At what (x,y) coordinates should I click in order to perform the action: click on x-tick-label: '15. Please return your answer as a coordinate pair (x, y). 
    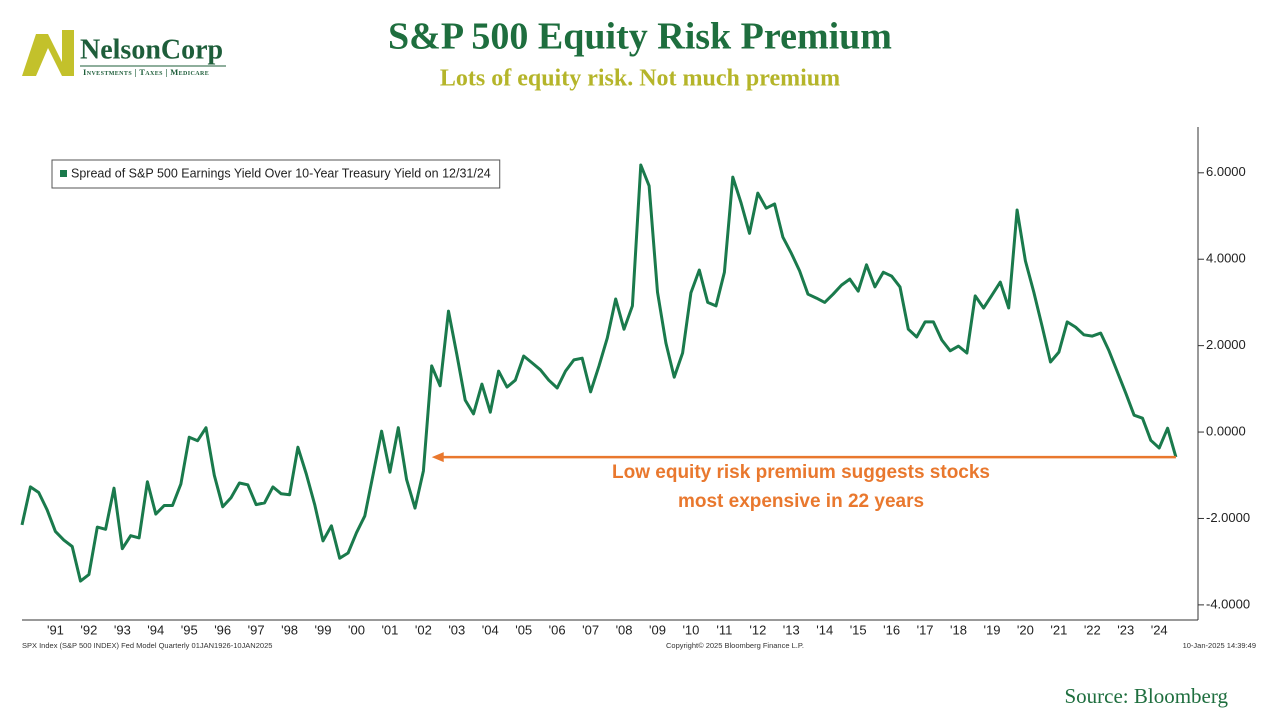
    Looking at the image, I should click on (858, 629).